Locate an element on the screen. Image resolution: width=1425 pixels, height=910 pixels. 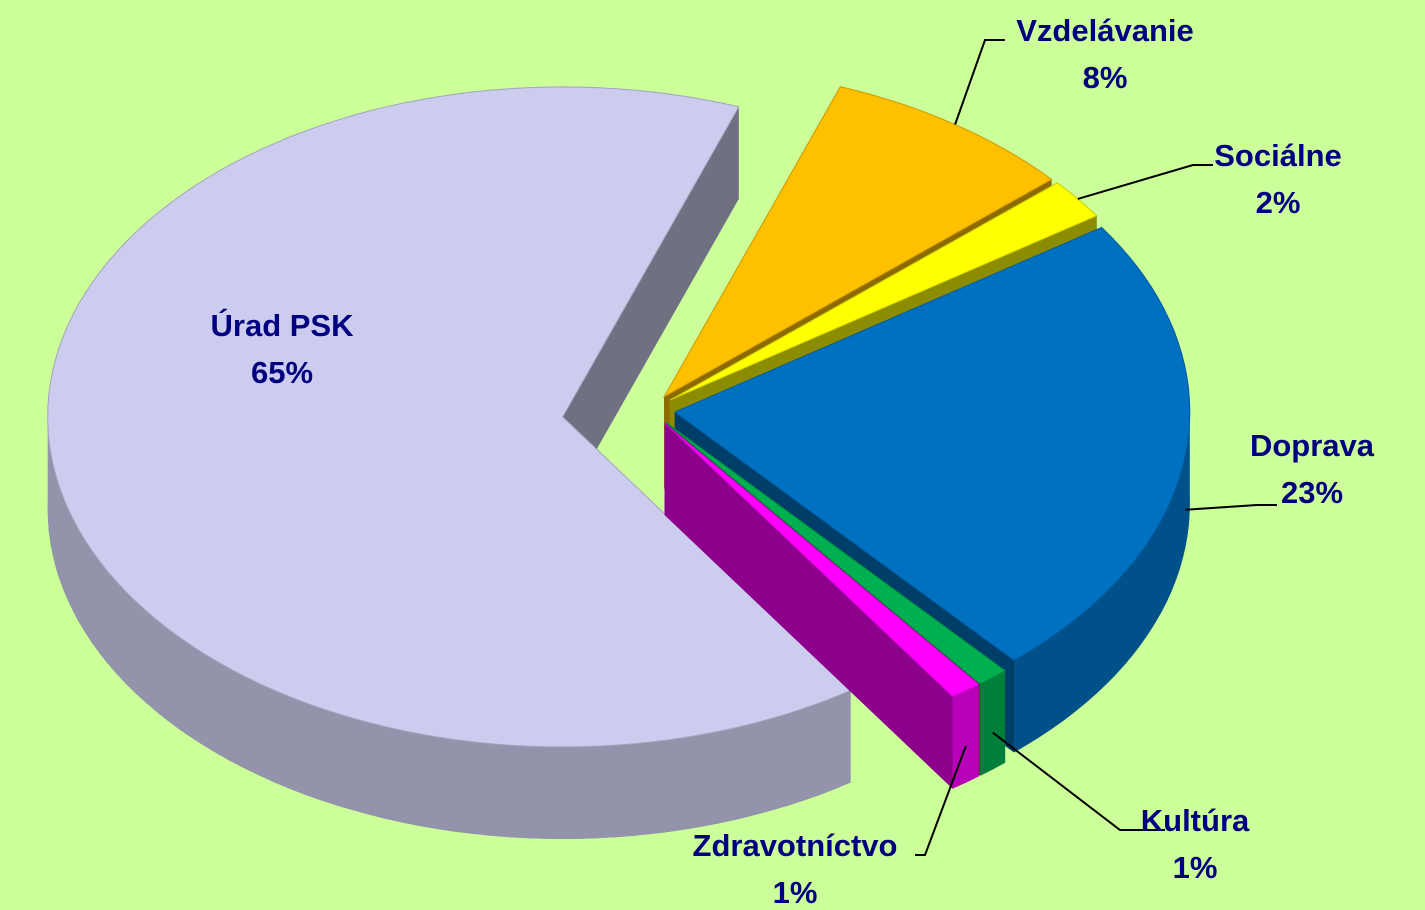
slice-value-label: 23% is located at coordinates (1312, 492).